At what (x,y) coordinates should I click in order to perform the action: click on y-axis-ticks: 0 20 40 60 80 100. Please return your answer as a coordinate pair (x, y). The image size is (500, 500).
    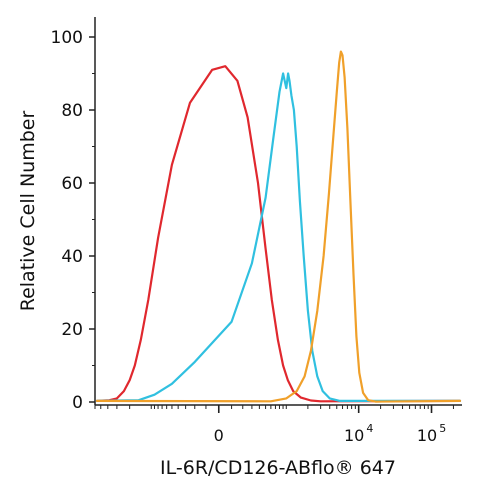
    Looking at the image, I should click on (73, 220).